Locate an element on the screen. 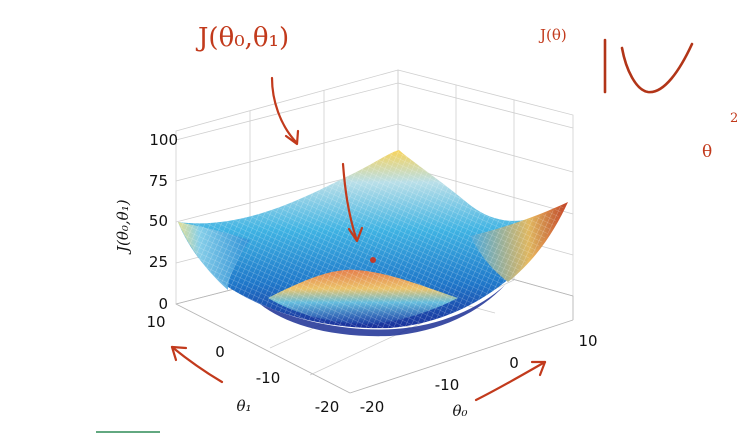 The image size is (743, 438). minimum-point is located at coordinates (373, 260).